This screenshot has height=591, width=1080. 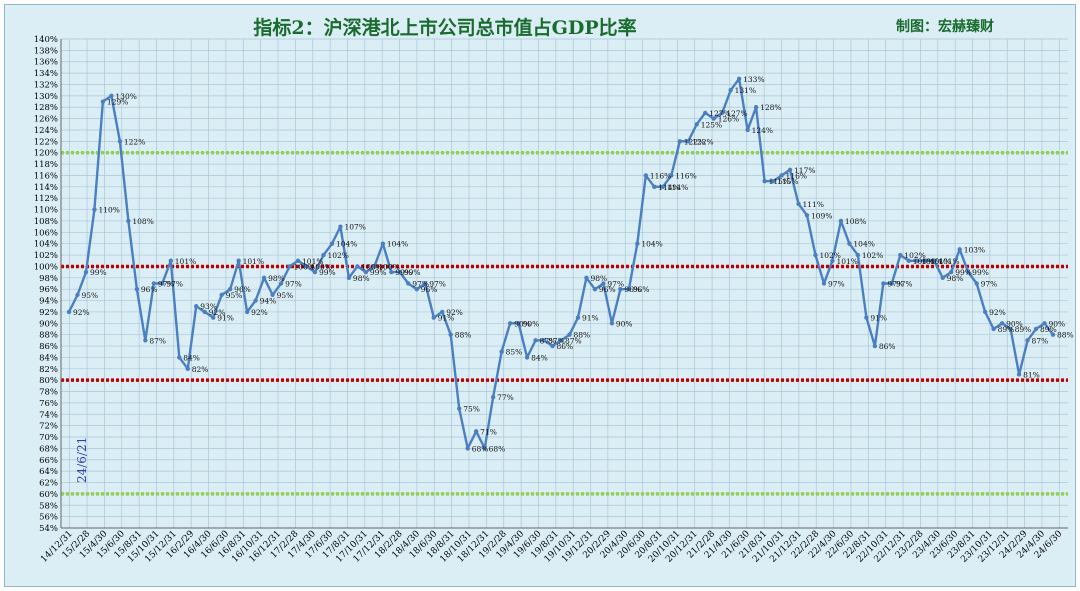 I want to click on y-tick-label: 112%, so click(x=46, y=199).